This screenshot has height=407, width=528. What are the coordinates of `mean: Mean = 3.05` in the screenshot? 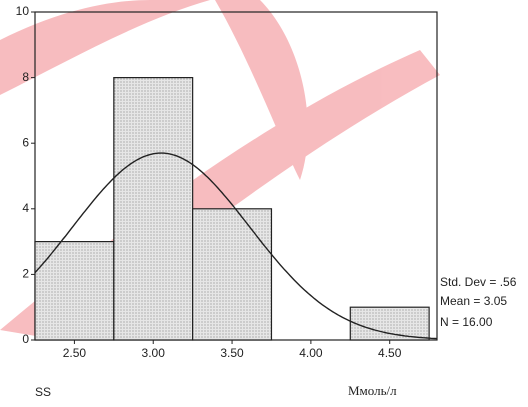 It's located at (473, 301).